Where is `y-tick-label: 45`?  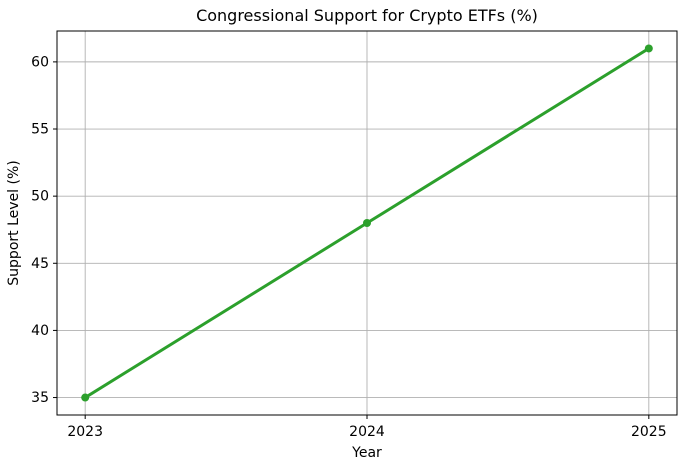 y-tick-label: 45 is located at coordinates (40, 264).